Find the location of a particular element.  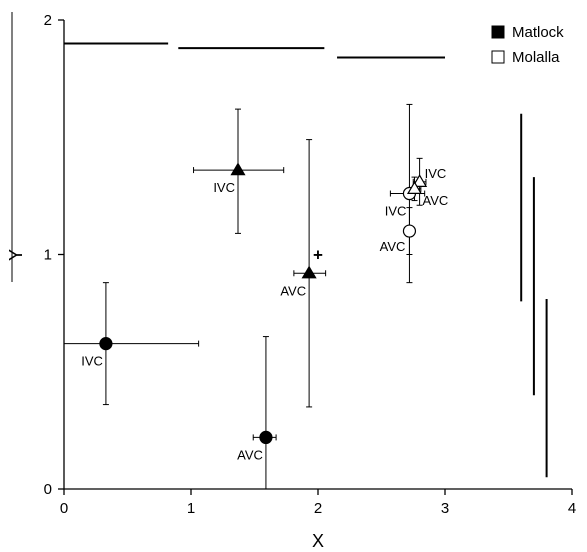

legend-label-matlock: Matlock is located at coordinates (538, 32).